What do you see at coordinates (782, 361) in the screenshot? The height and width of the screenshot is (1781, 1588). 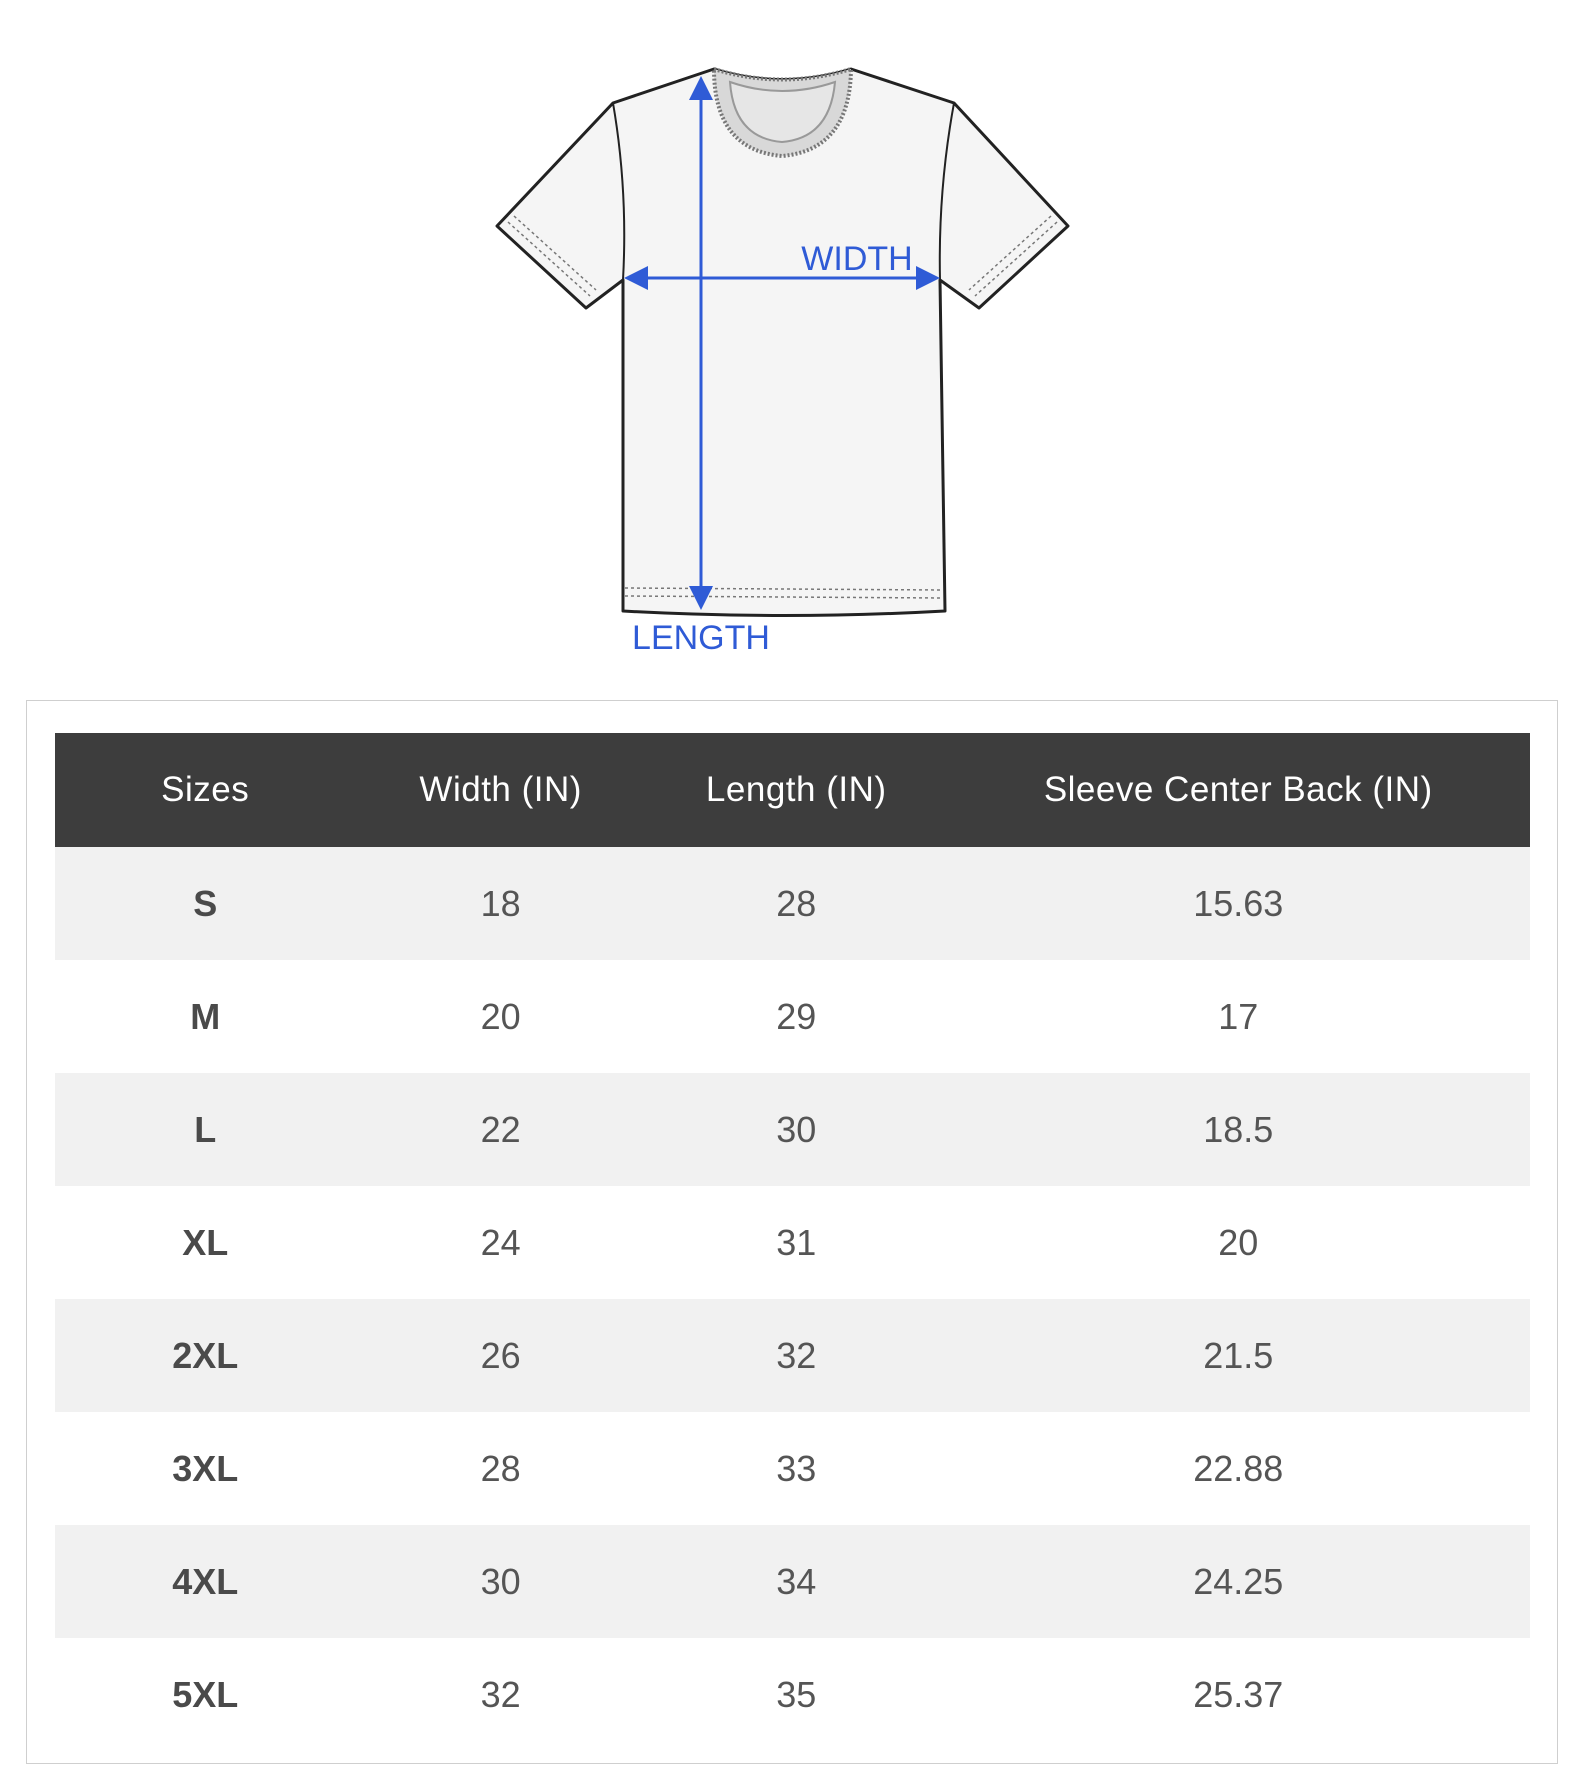 I see `tshirt-diagram: WIDTH LENGTH` at bounding box center [782, 361].